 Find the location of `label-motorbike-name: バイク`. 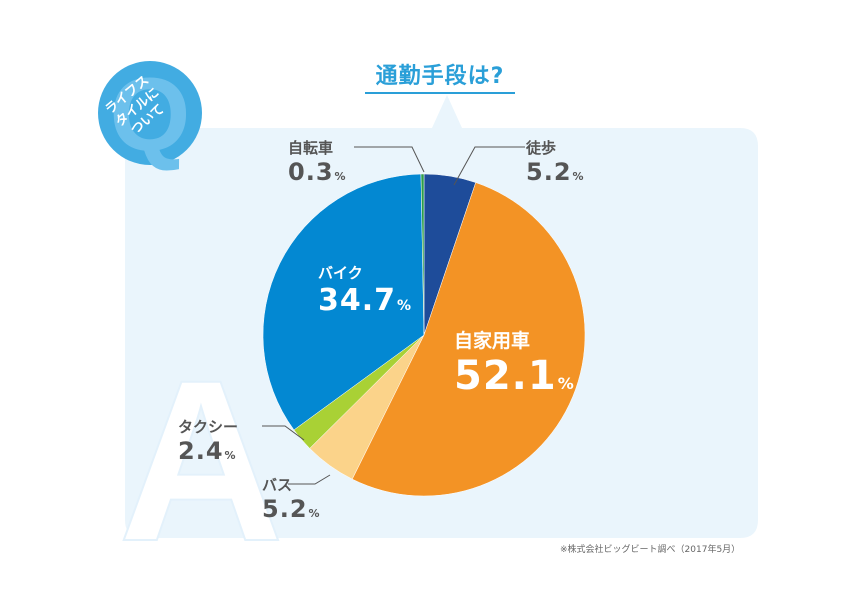

label-motorbike-name: バイク is located at coordinates (340, 273).